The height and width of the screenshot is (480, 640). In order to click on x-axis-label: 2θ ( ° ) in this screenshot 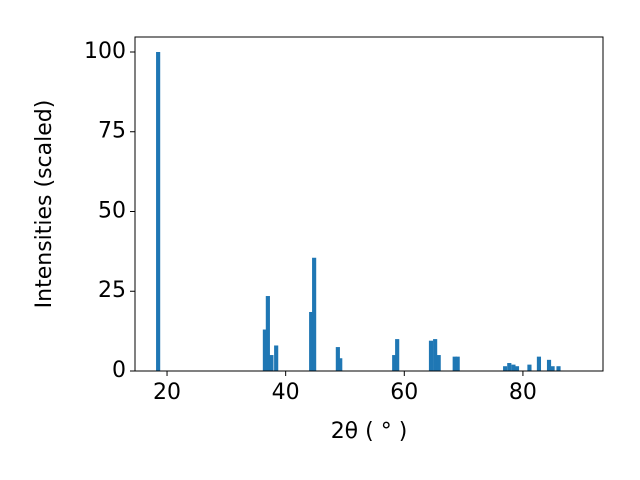, I will do `click(369, 431)`.